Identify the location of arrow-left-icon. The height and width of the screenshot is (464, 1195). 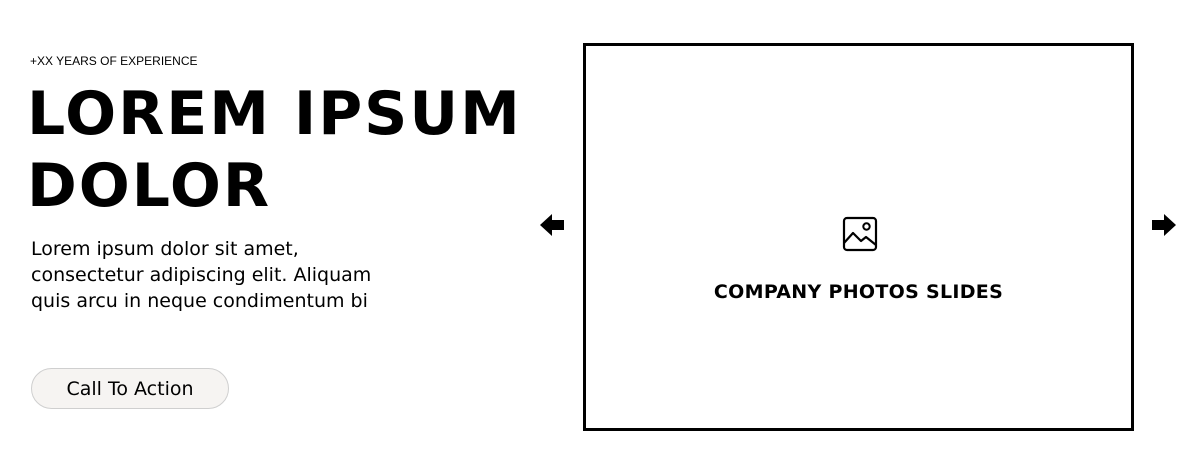
(552, 225).